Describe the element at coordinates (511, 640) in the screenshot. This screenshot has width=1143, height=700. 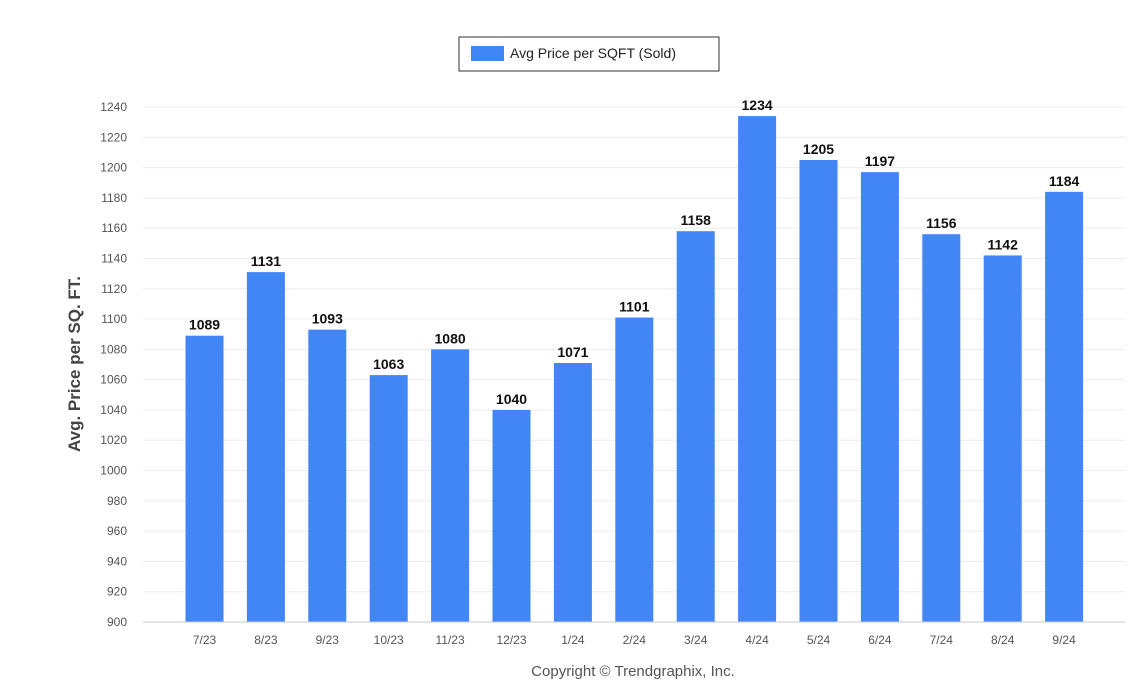
I see `x-tick-label: 12/23` at that location.